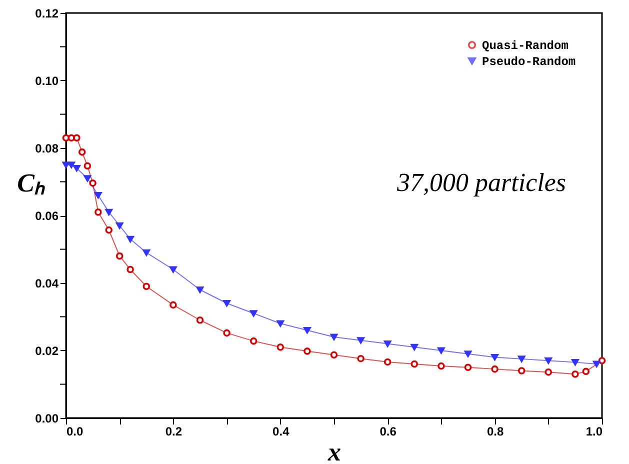  What do you see at coordinates (281, 431) in the screenshot?
I see `x-tick-label: 0.4` at bounding box center [281, 431].